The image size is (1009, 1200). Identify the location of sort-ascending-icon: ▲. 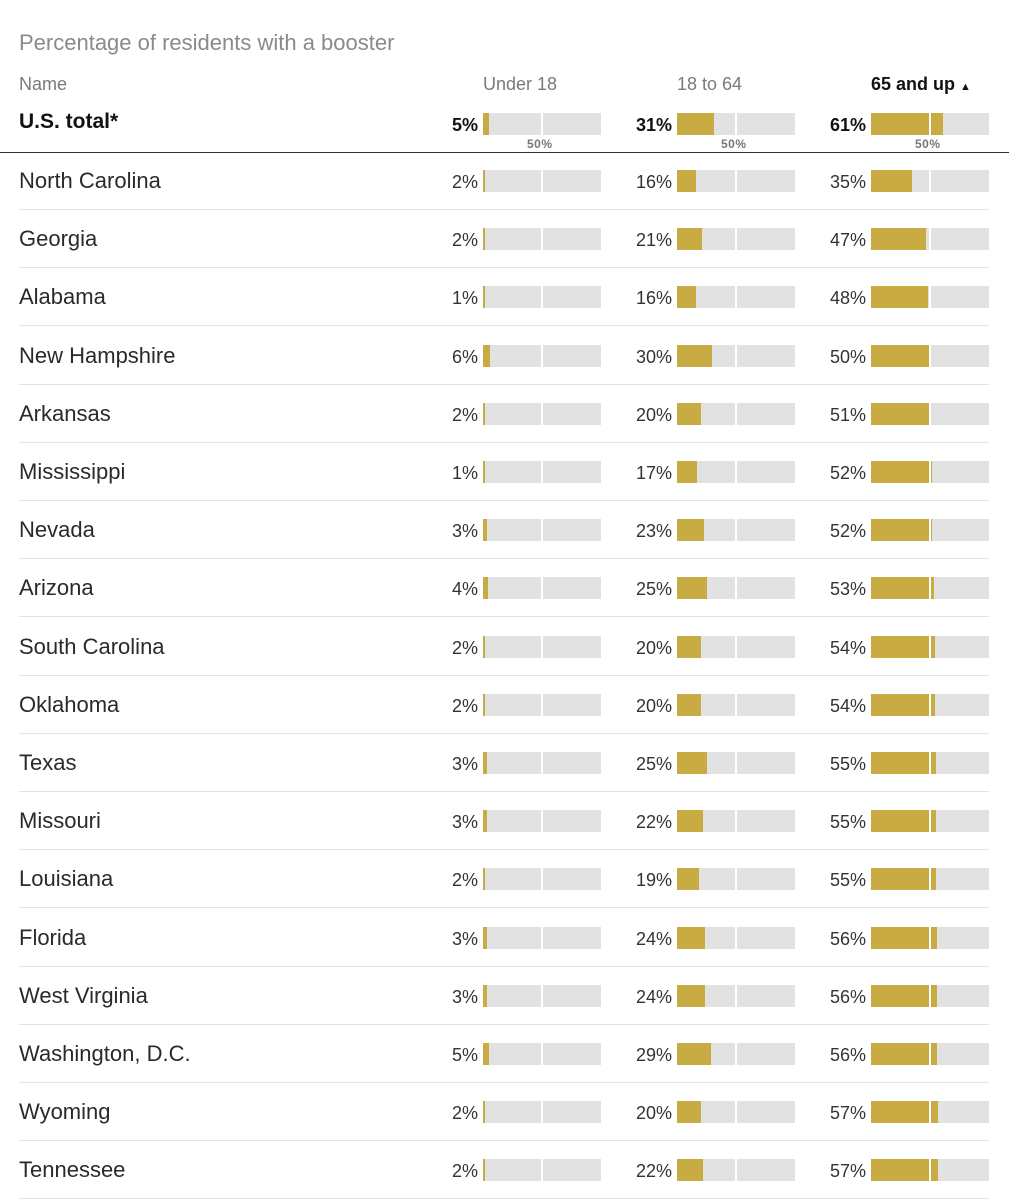
(965, 87).